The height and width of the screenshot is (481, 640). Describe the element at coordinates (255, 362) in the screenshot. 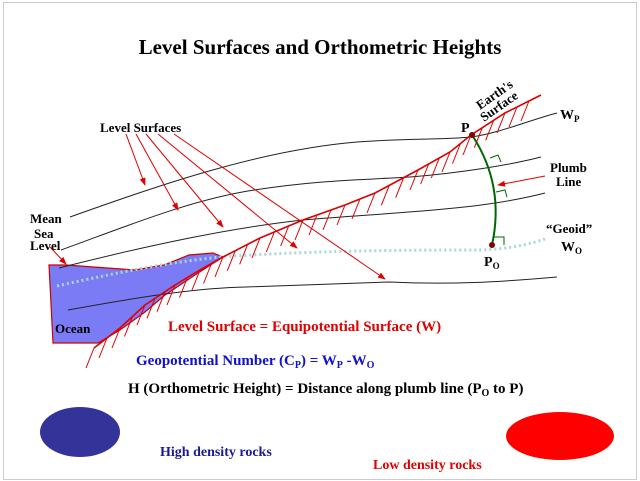

I see `geopotential-equation: Geopotential Number (CP) = WP -WO` at that location.